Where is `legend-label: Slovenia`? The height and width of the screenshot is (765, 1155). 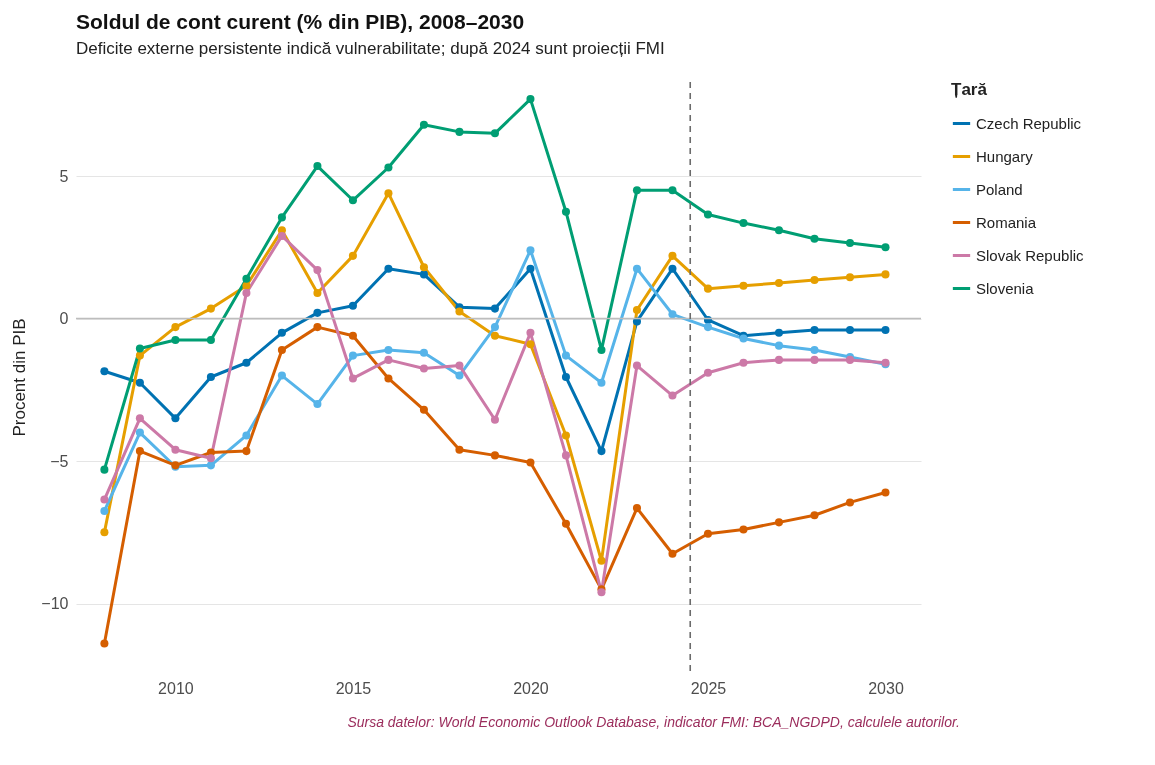 legend-label: Slovenia is located at coordinates (1005, 288).